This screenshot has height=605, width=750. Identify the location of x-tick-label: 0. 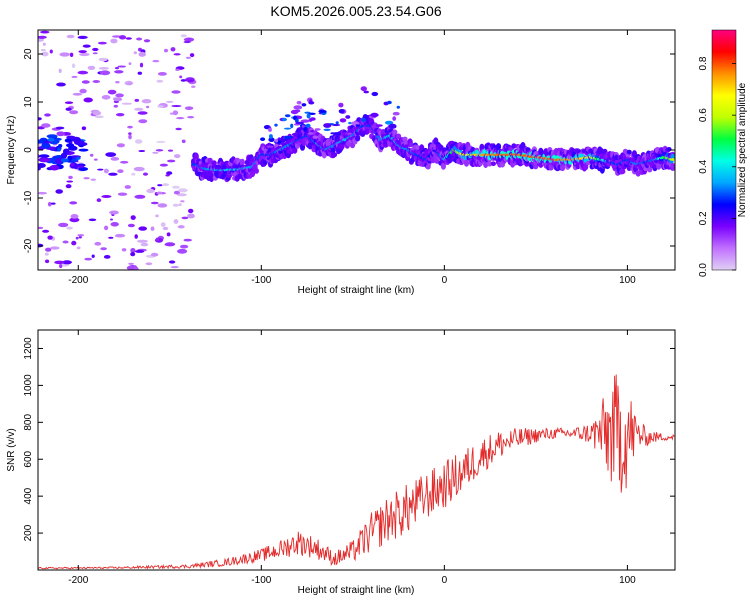
(445, 280).